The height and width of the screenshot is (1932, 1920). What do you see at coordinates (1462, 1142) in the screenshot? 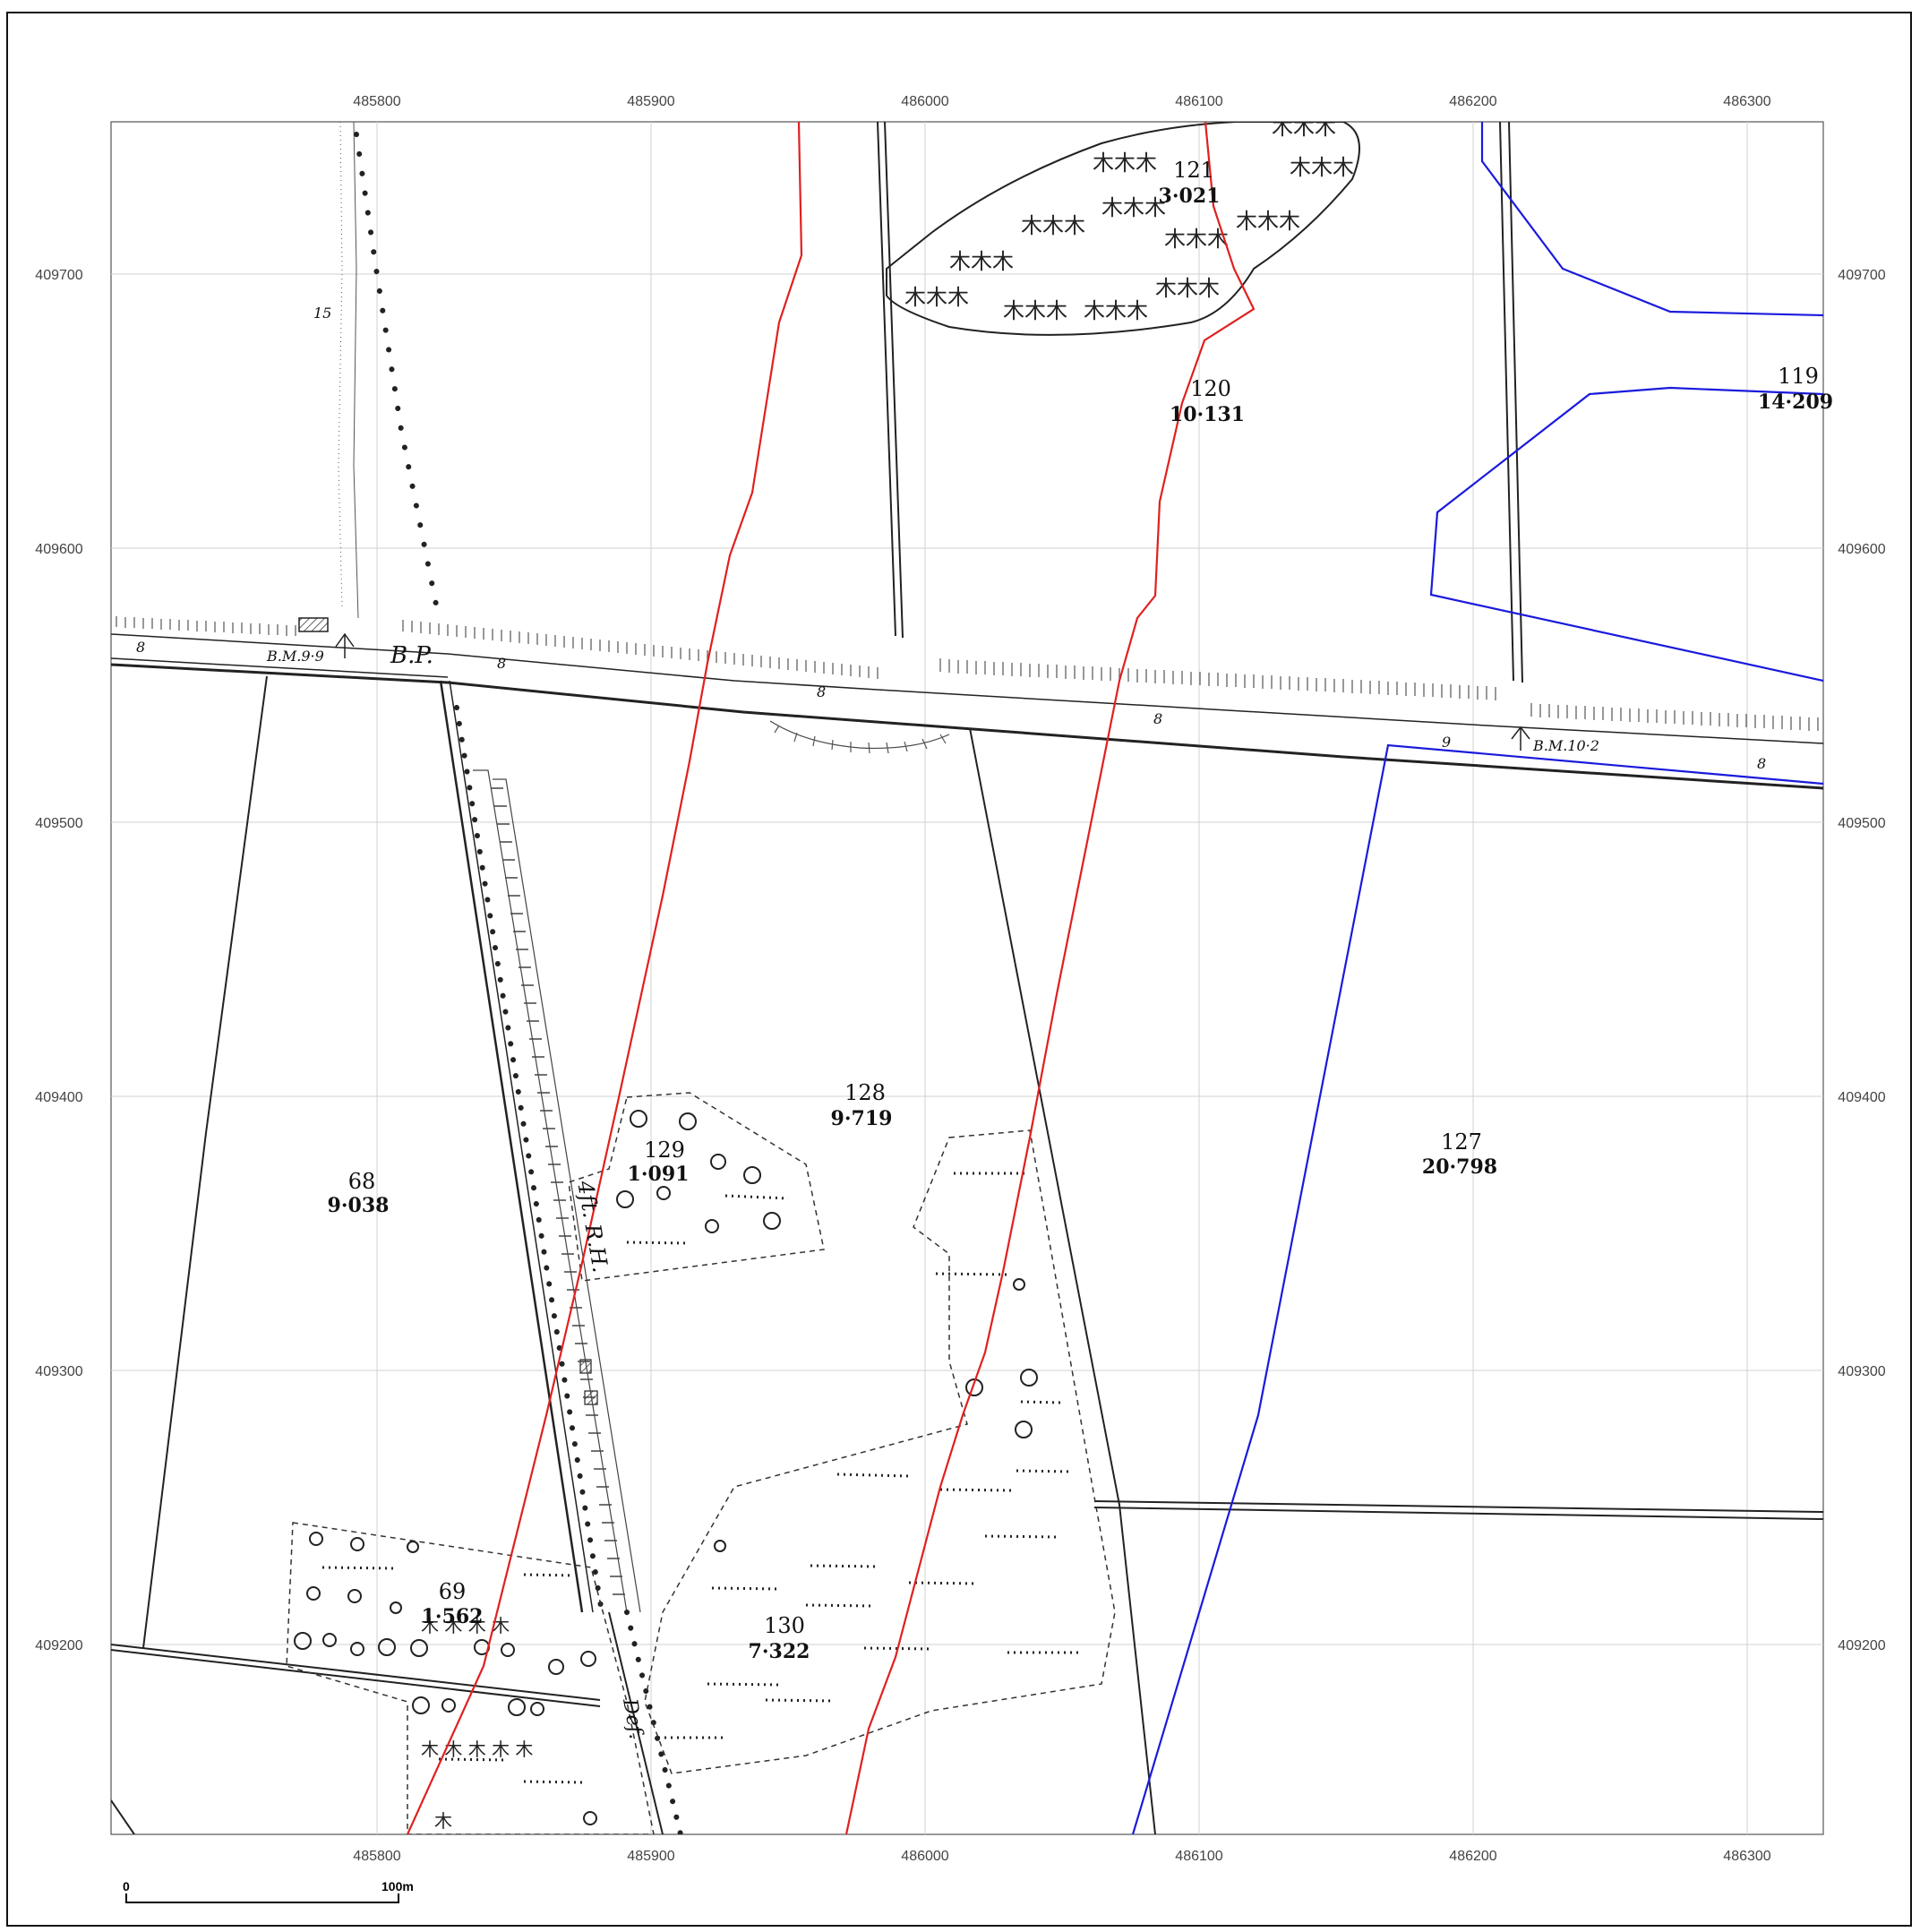
I see `parcel-number: 127` at bounding box center [1462, 1142].